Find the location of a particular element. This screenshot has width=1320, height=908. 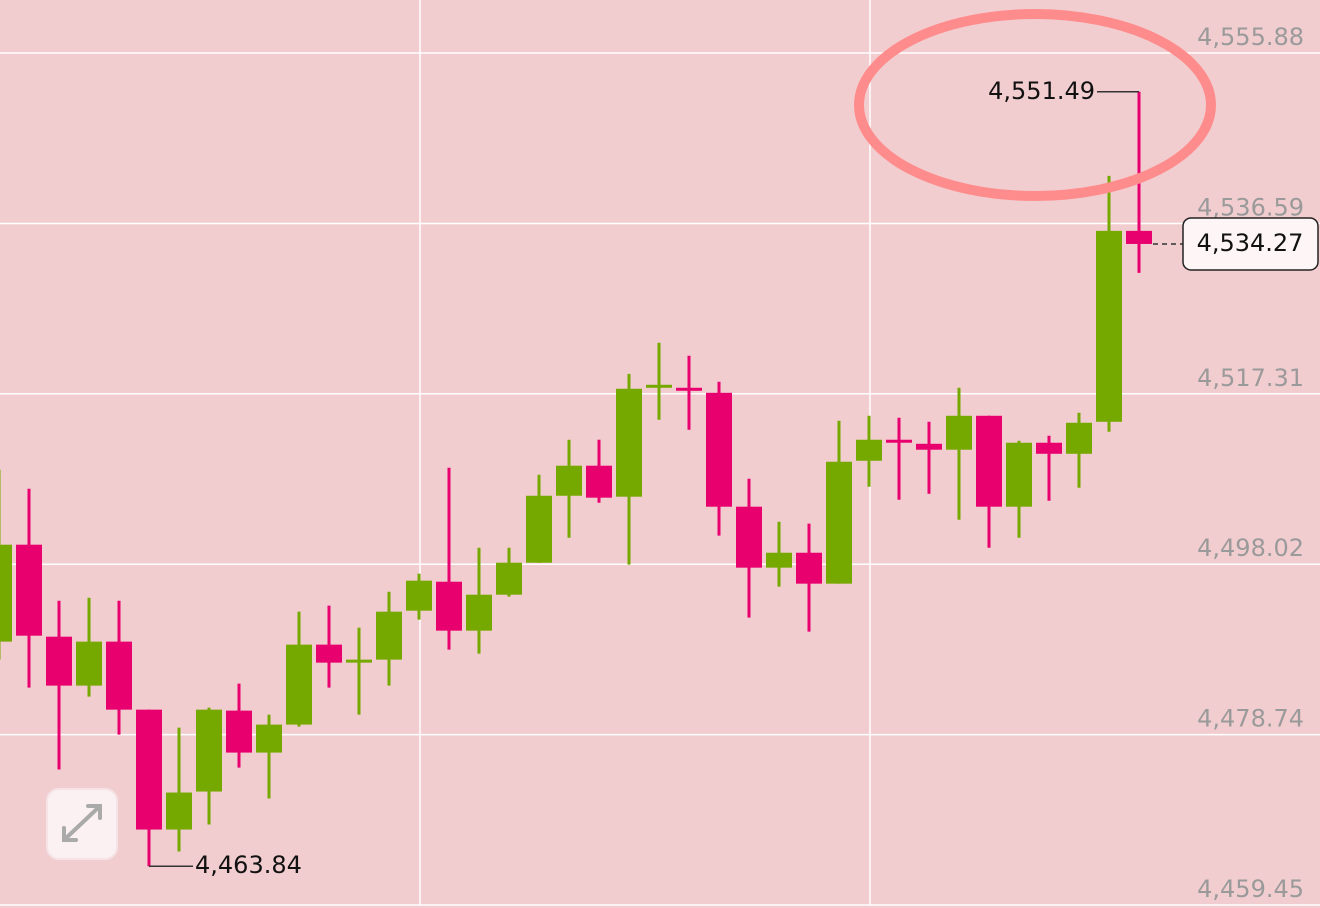

y-tick-label: 4,459.45 is located at coordinates (1250, 889).